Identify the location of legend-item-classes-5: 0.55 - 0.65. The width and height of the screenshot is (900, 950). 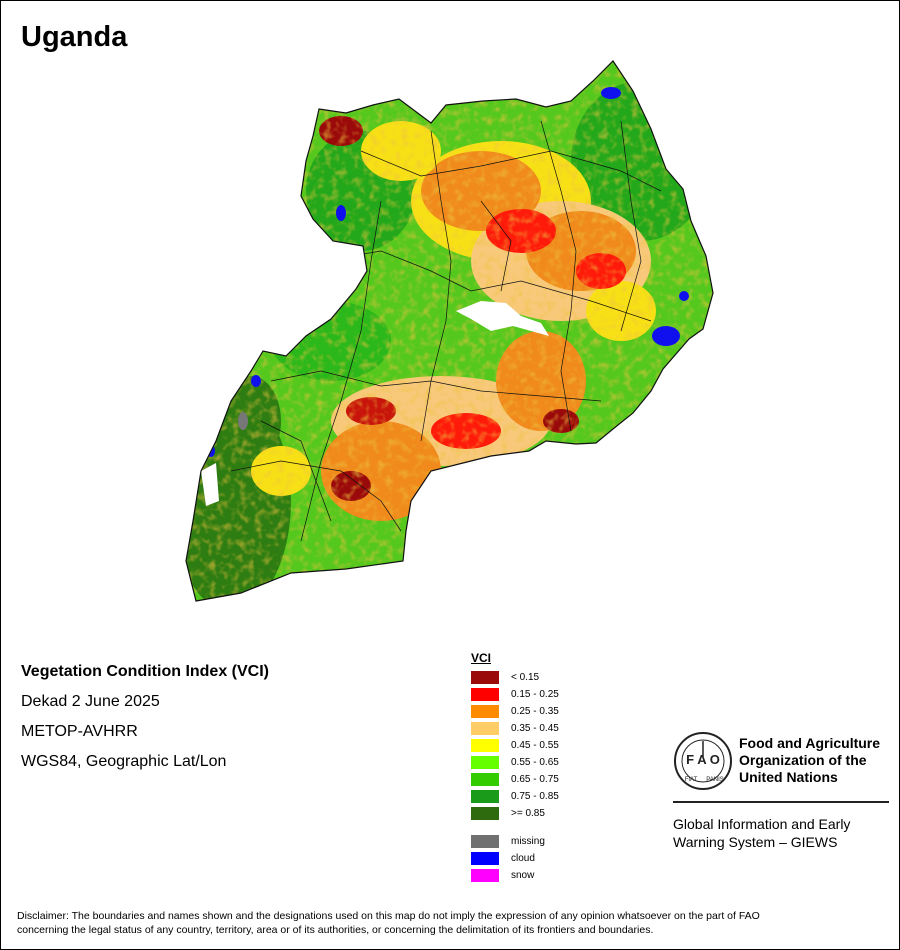
(515, 762).